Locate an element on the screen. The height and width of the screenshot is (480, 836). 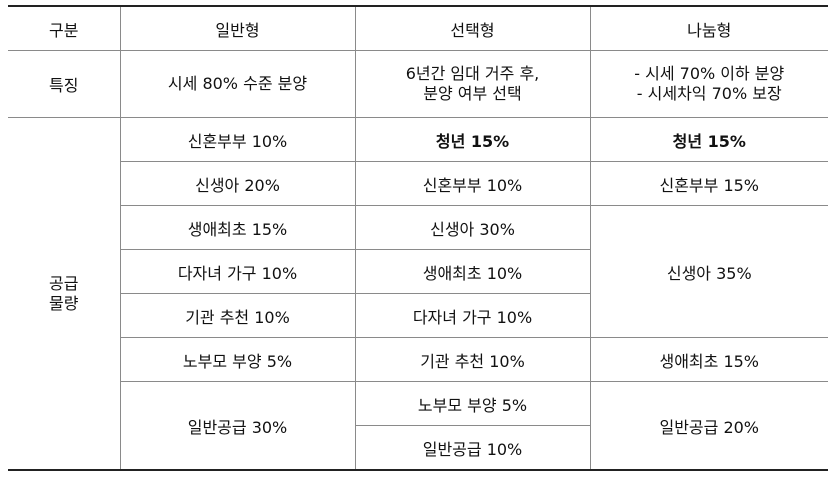
header-row: 구분 일반형 선택형 나눔형 is located at coordinates (418, 28).